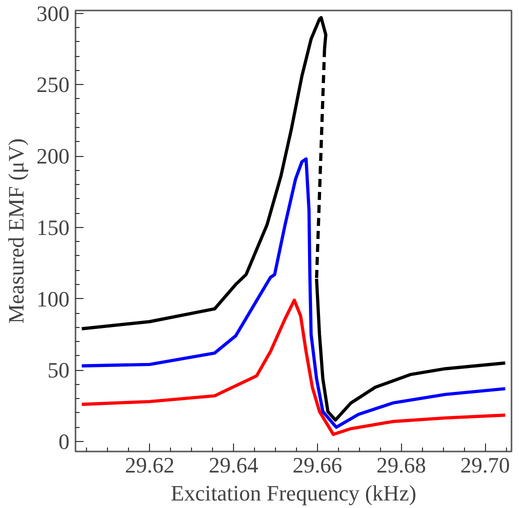  I want to click on y-tick-label: 250, so click(53, 85).